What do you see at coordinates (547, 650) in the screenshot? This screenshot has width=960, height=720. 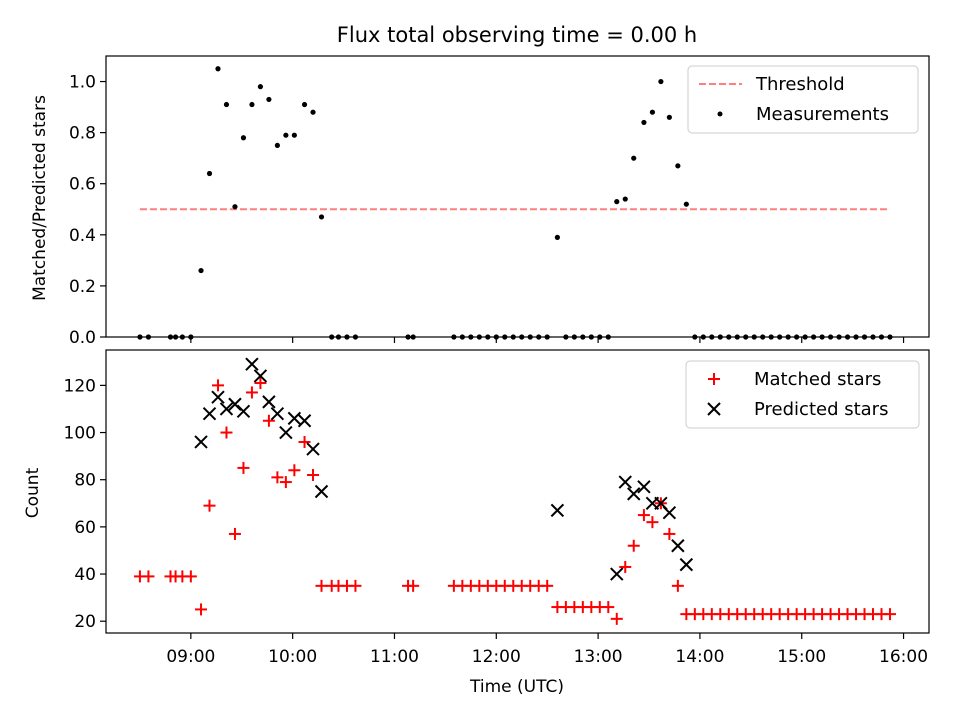 I see `bottom-x-axis: 09:00 10:00 11:00 12:00 13:00 14:00 15:00 16:00` at bounding box center [547, 650].